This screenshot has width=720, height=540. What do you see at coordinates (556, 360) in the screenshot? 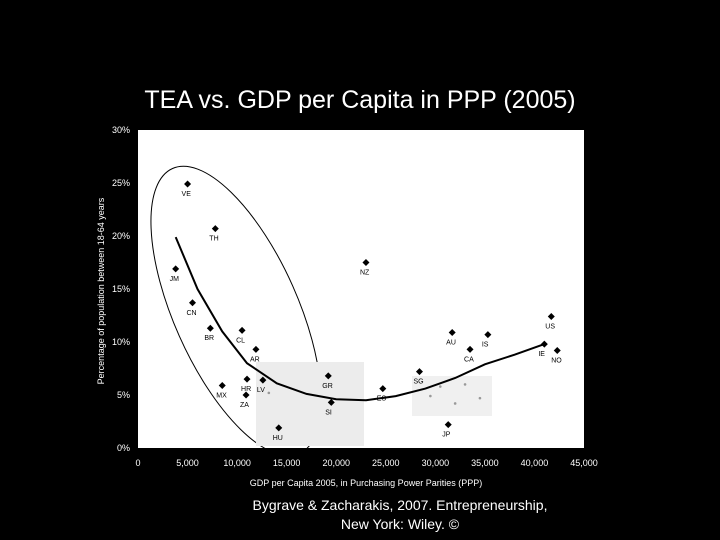
I see `data-point-label: NO` at bounding box center [556, 360].